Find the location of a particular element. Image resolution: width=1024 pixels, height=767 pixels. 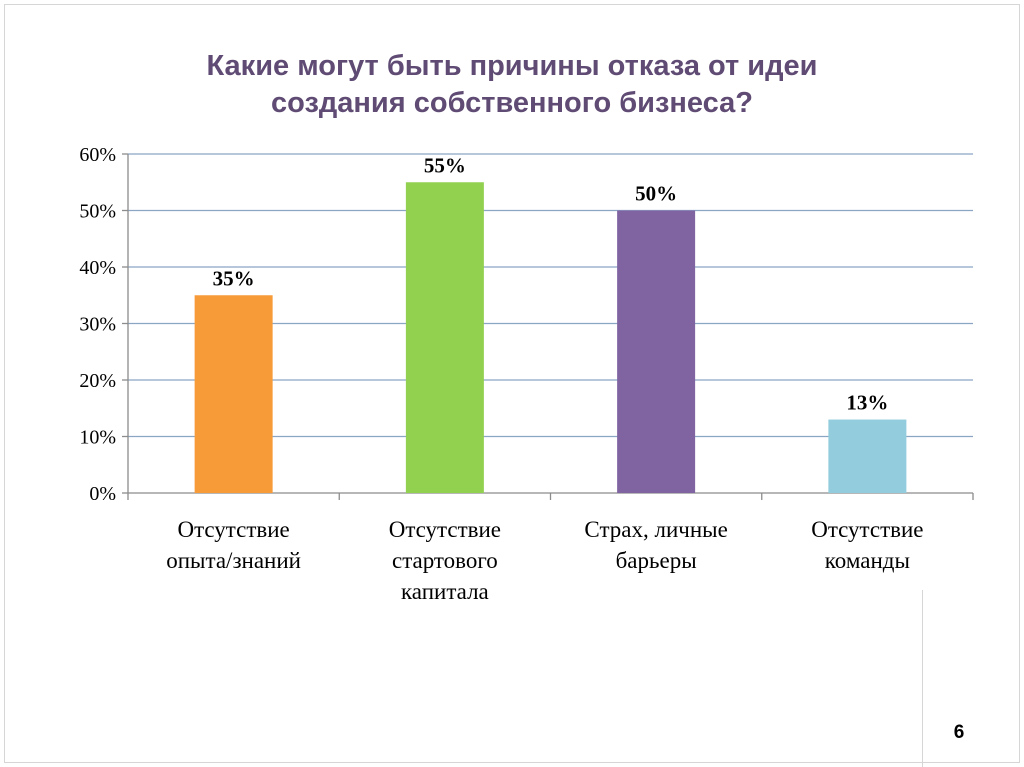

y-tick-label-0: 0% is located at coordinates (102, 494).